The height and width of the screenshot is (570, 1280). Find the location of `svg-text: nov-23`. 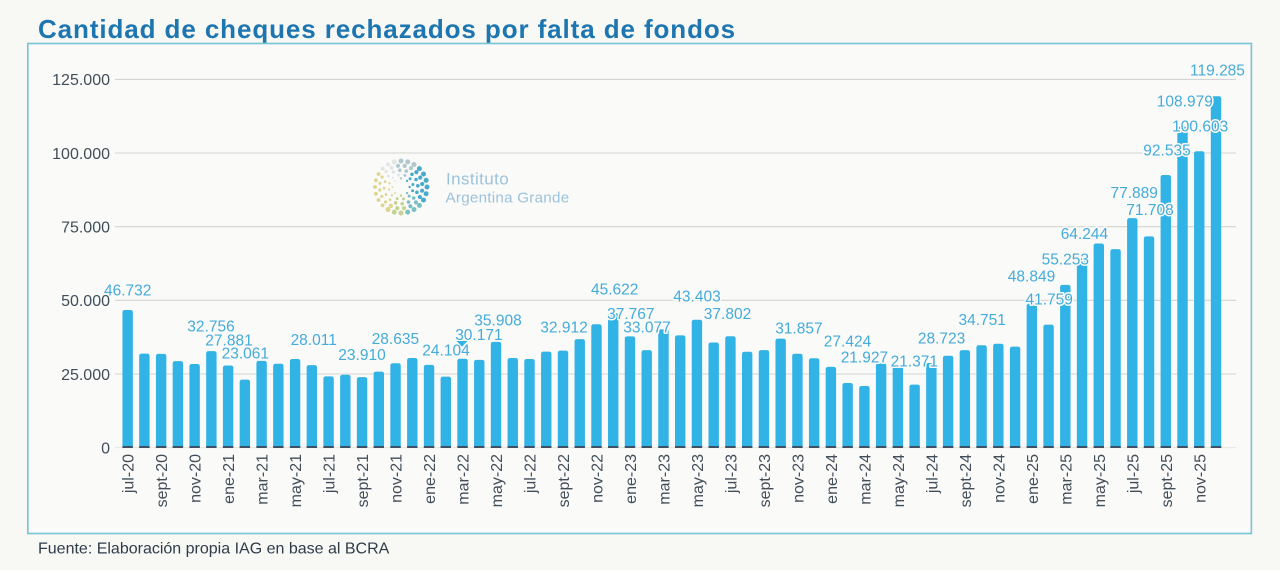

svg-text: nov-23 is located at coordinates (798, 478).